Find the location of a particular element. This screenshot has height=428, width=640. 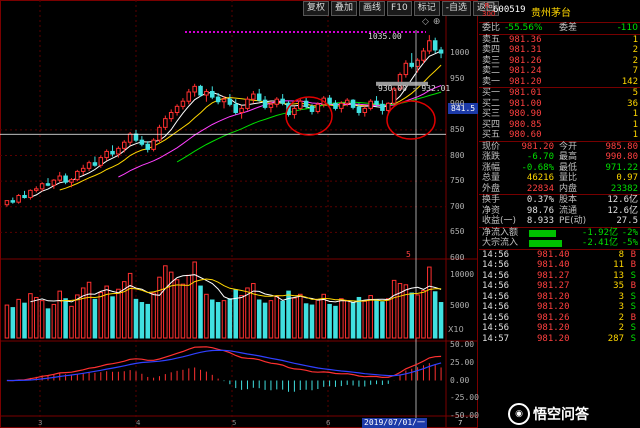

vol-ma5-line is located at coordinates (236, 289).